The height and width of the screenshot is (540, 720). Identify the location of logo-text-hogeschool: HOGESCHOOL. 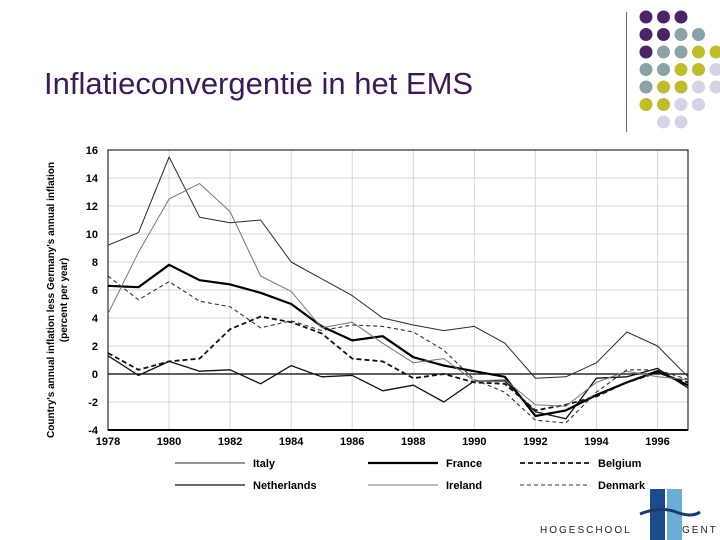
(586, 530).